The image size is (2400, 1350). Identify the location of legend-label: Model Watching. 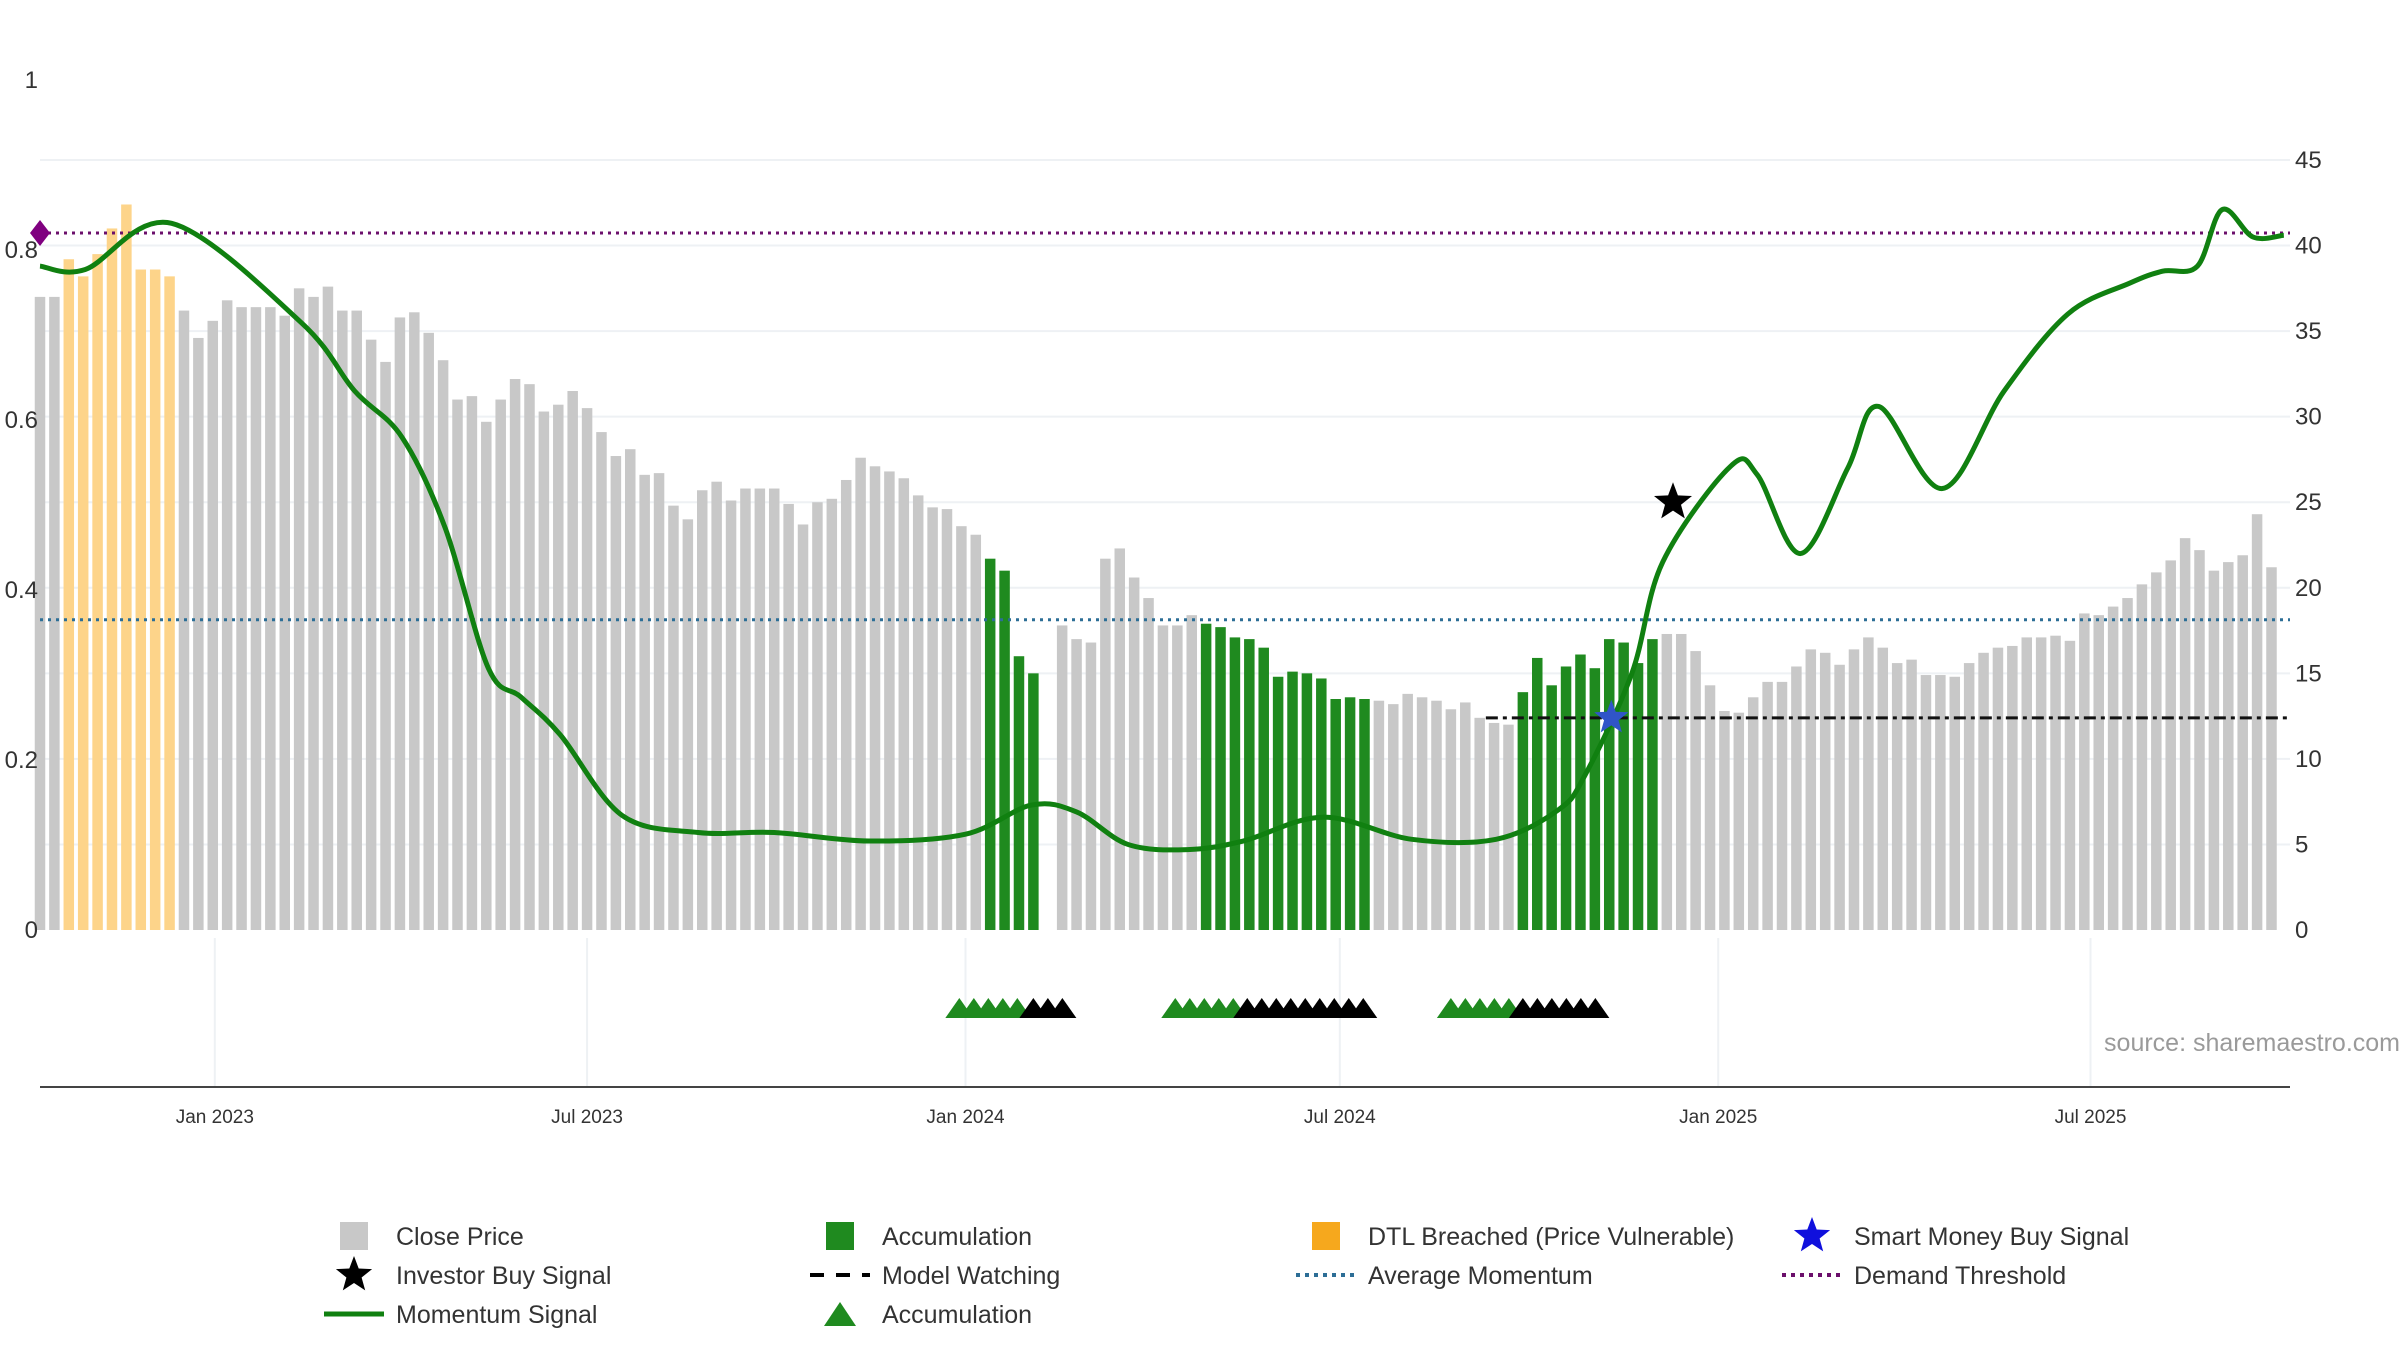
(971, 1276).